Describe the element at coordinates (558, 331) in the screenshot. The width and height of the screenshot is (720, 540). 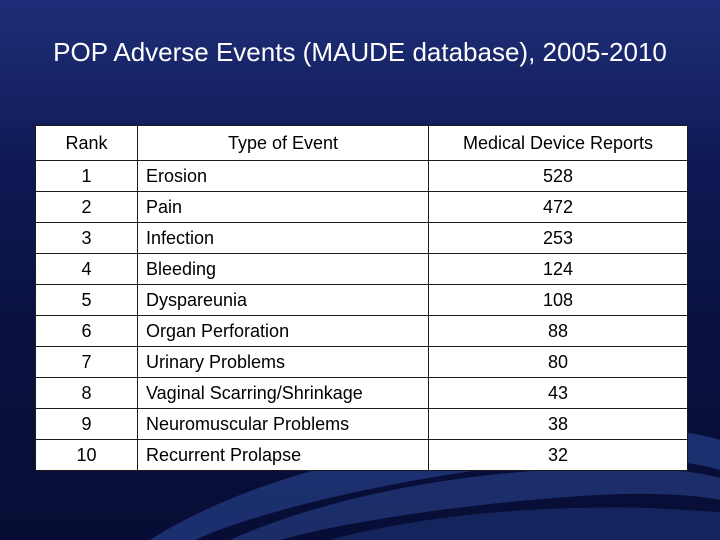
I see `cell-reports: 88` at that location.